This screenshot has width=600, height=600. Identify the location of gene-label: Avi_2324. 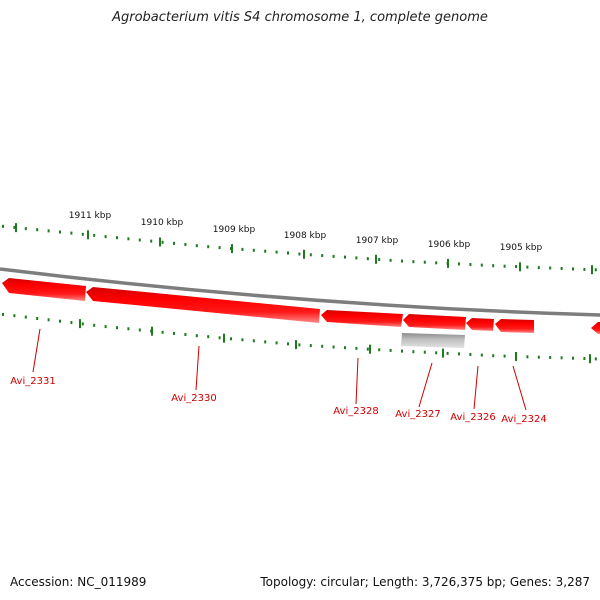
(523, 419).